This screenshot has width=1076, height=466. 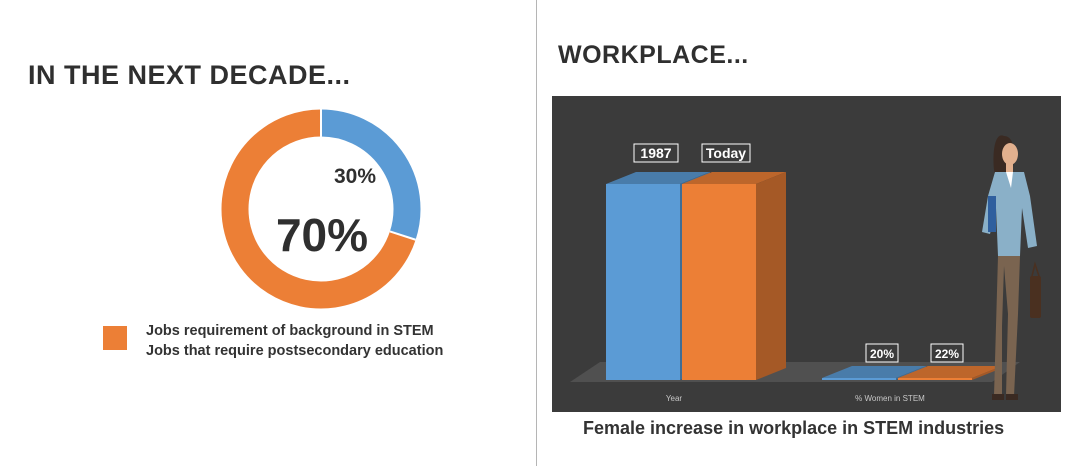 What do you see at coordinates (643, 282) in the screenshot?
I see `bar-1987-year` at bounding box center [643, 282].